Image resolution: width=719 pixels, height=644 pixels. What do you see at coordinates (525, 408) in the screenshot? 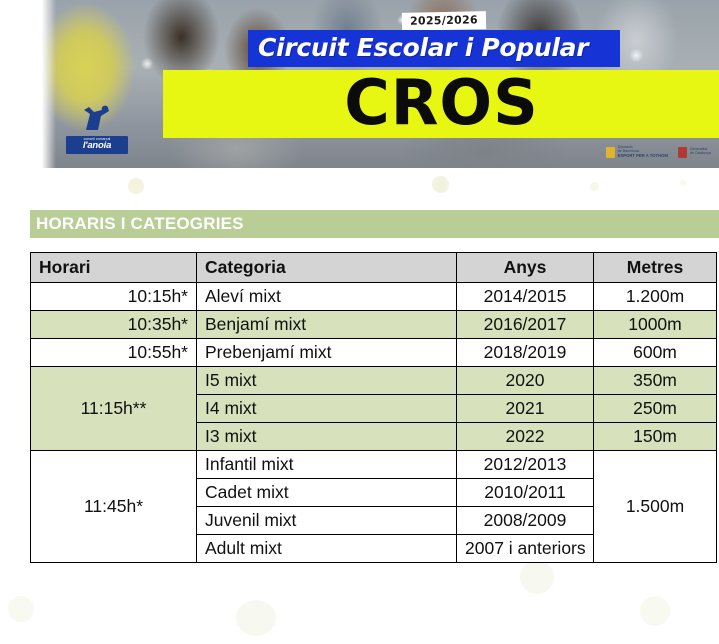
I see `cell-anys: 2021` at bounding box center [525, 408].